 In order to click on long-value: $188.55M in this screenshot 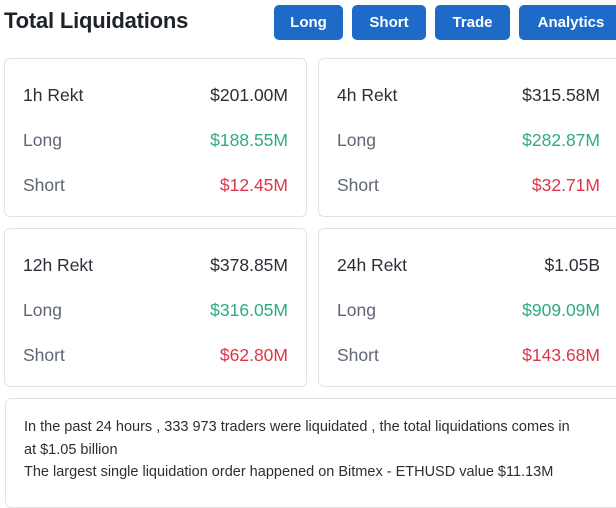, I will do `click(249, 140)`.